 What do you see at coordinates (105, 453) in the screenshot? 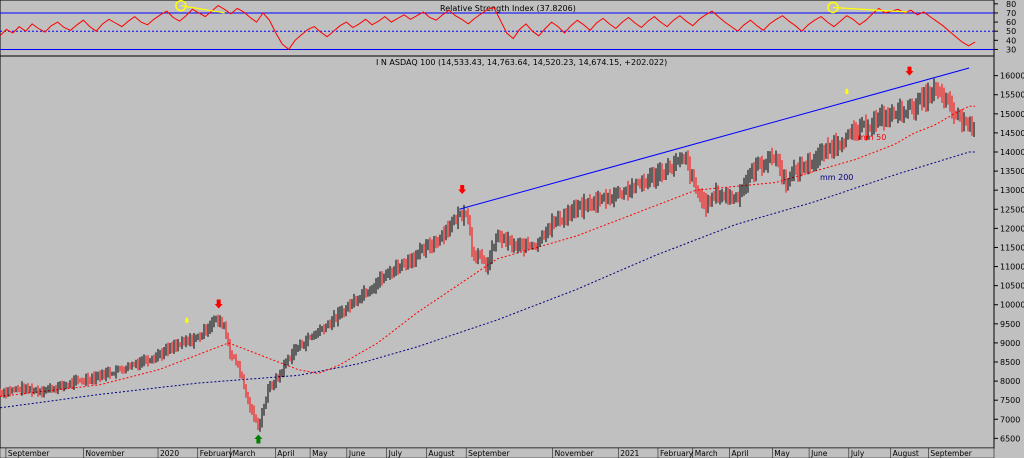
I see `x-label-1: November` at bounding box center [105, 453].